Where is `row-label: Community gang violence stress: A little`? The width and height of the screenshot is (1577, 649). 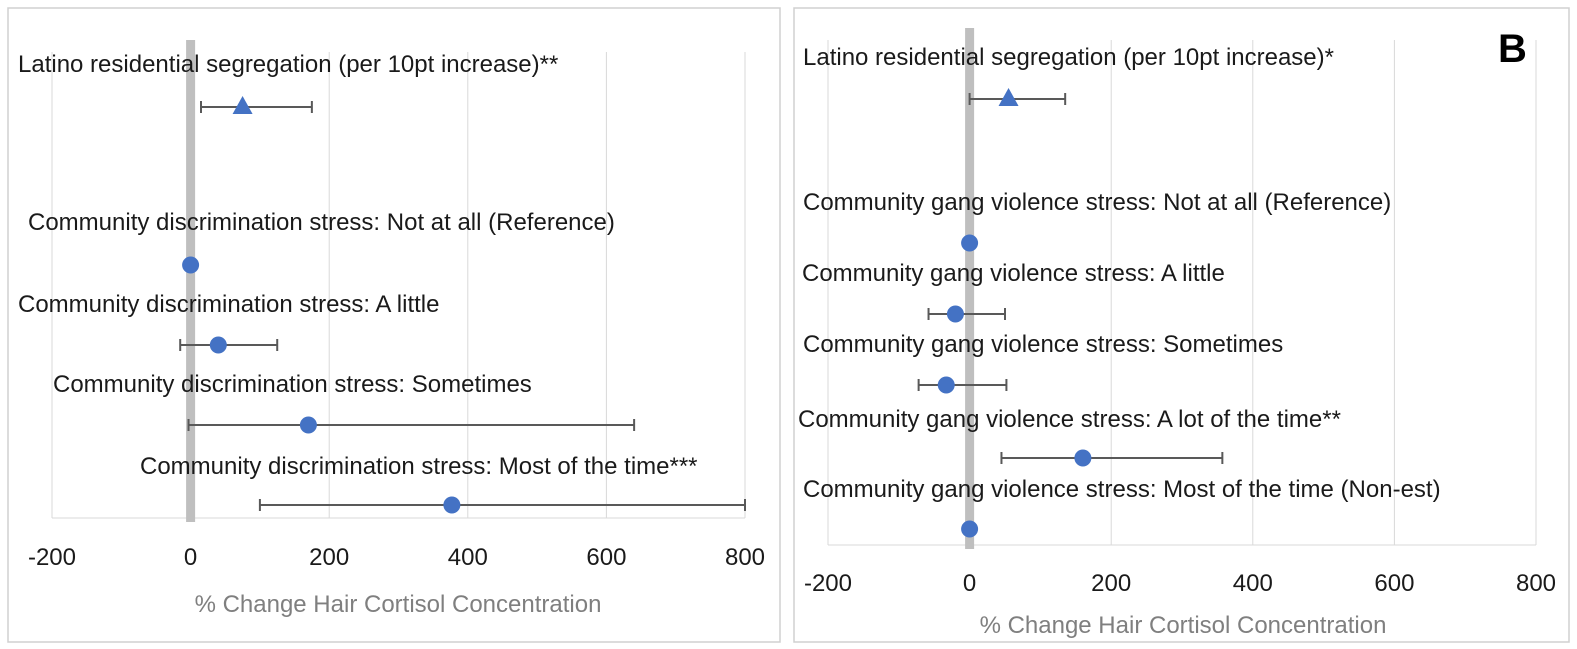 row-label: Community gang violence stress: A little is located at coordinates (1013, 273).